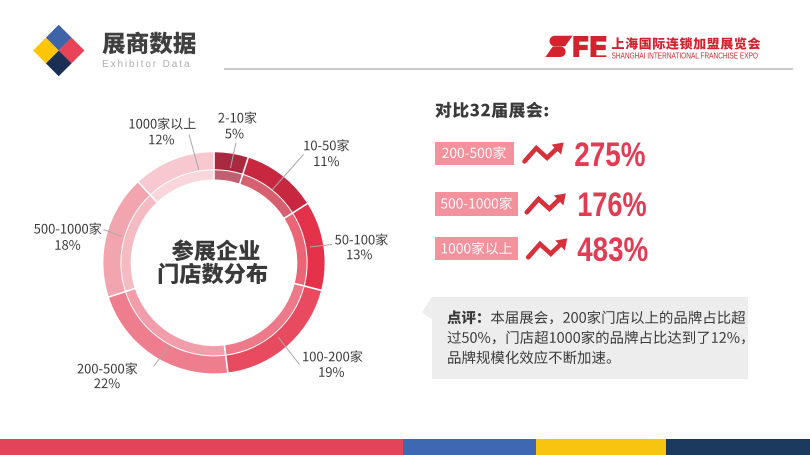  What do you see at coordinates (612, 250) in the screenshot?
I see `svg-text: 483%` at bounding box center [612, 250].